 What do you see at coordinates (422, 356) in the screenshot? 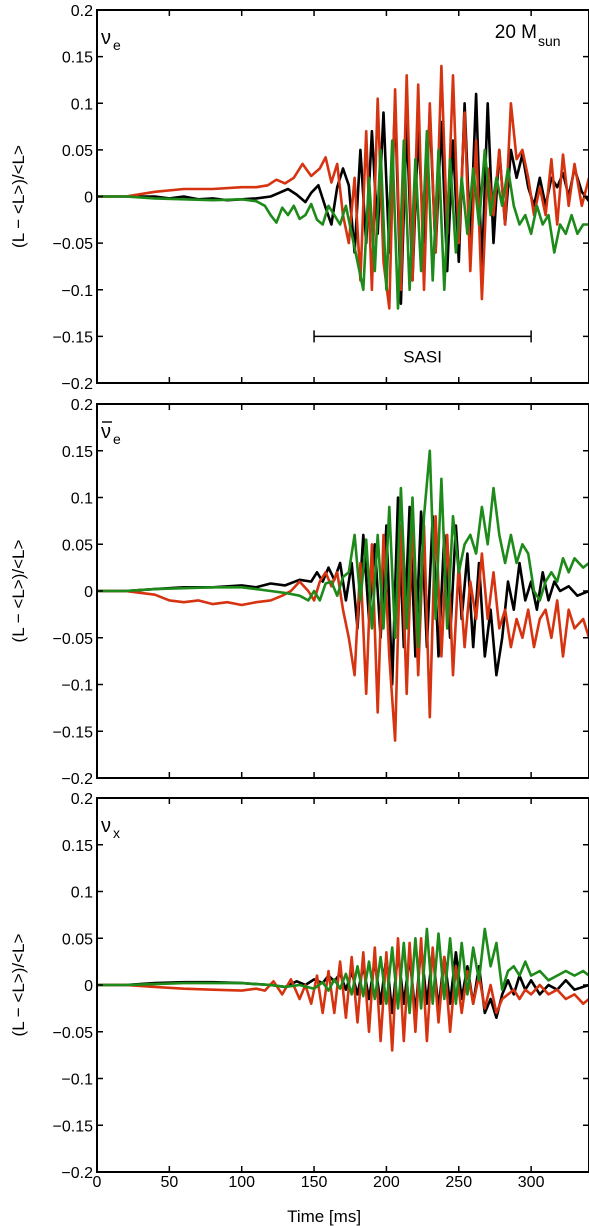
I see `sasi-label: SASI` at bounding box center [422, 356].